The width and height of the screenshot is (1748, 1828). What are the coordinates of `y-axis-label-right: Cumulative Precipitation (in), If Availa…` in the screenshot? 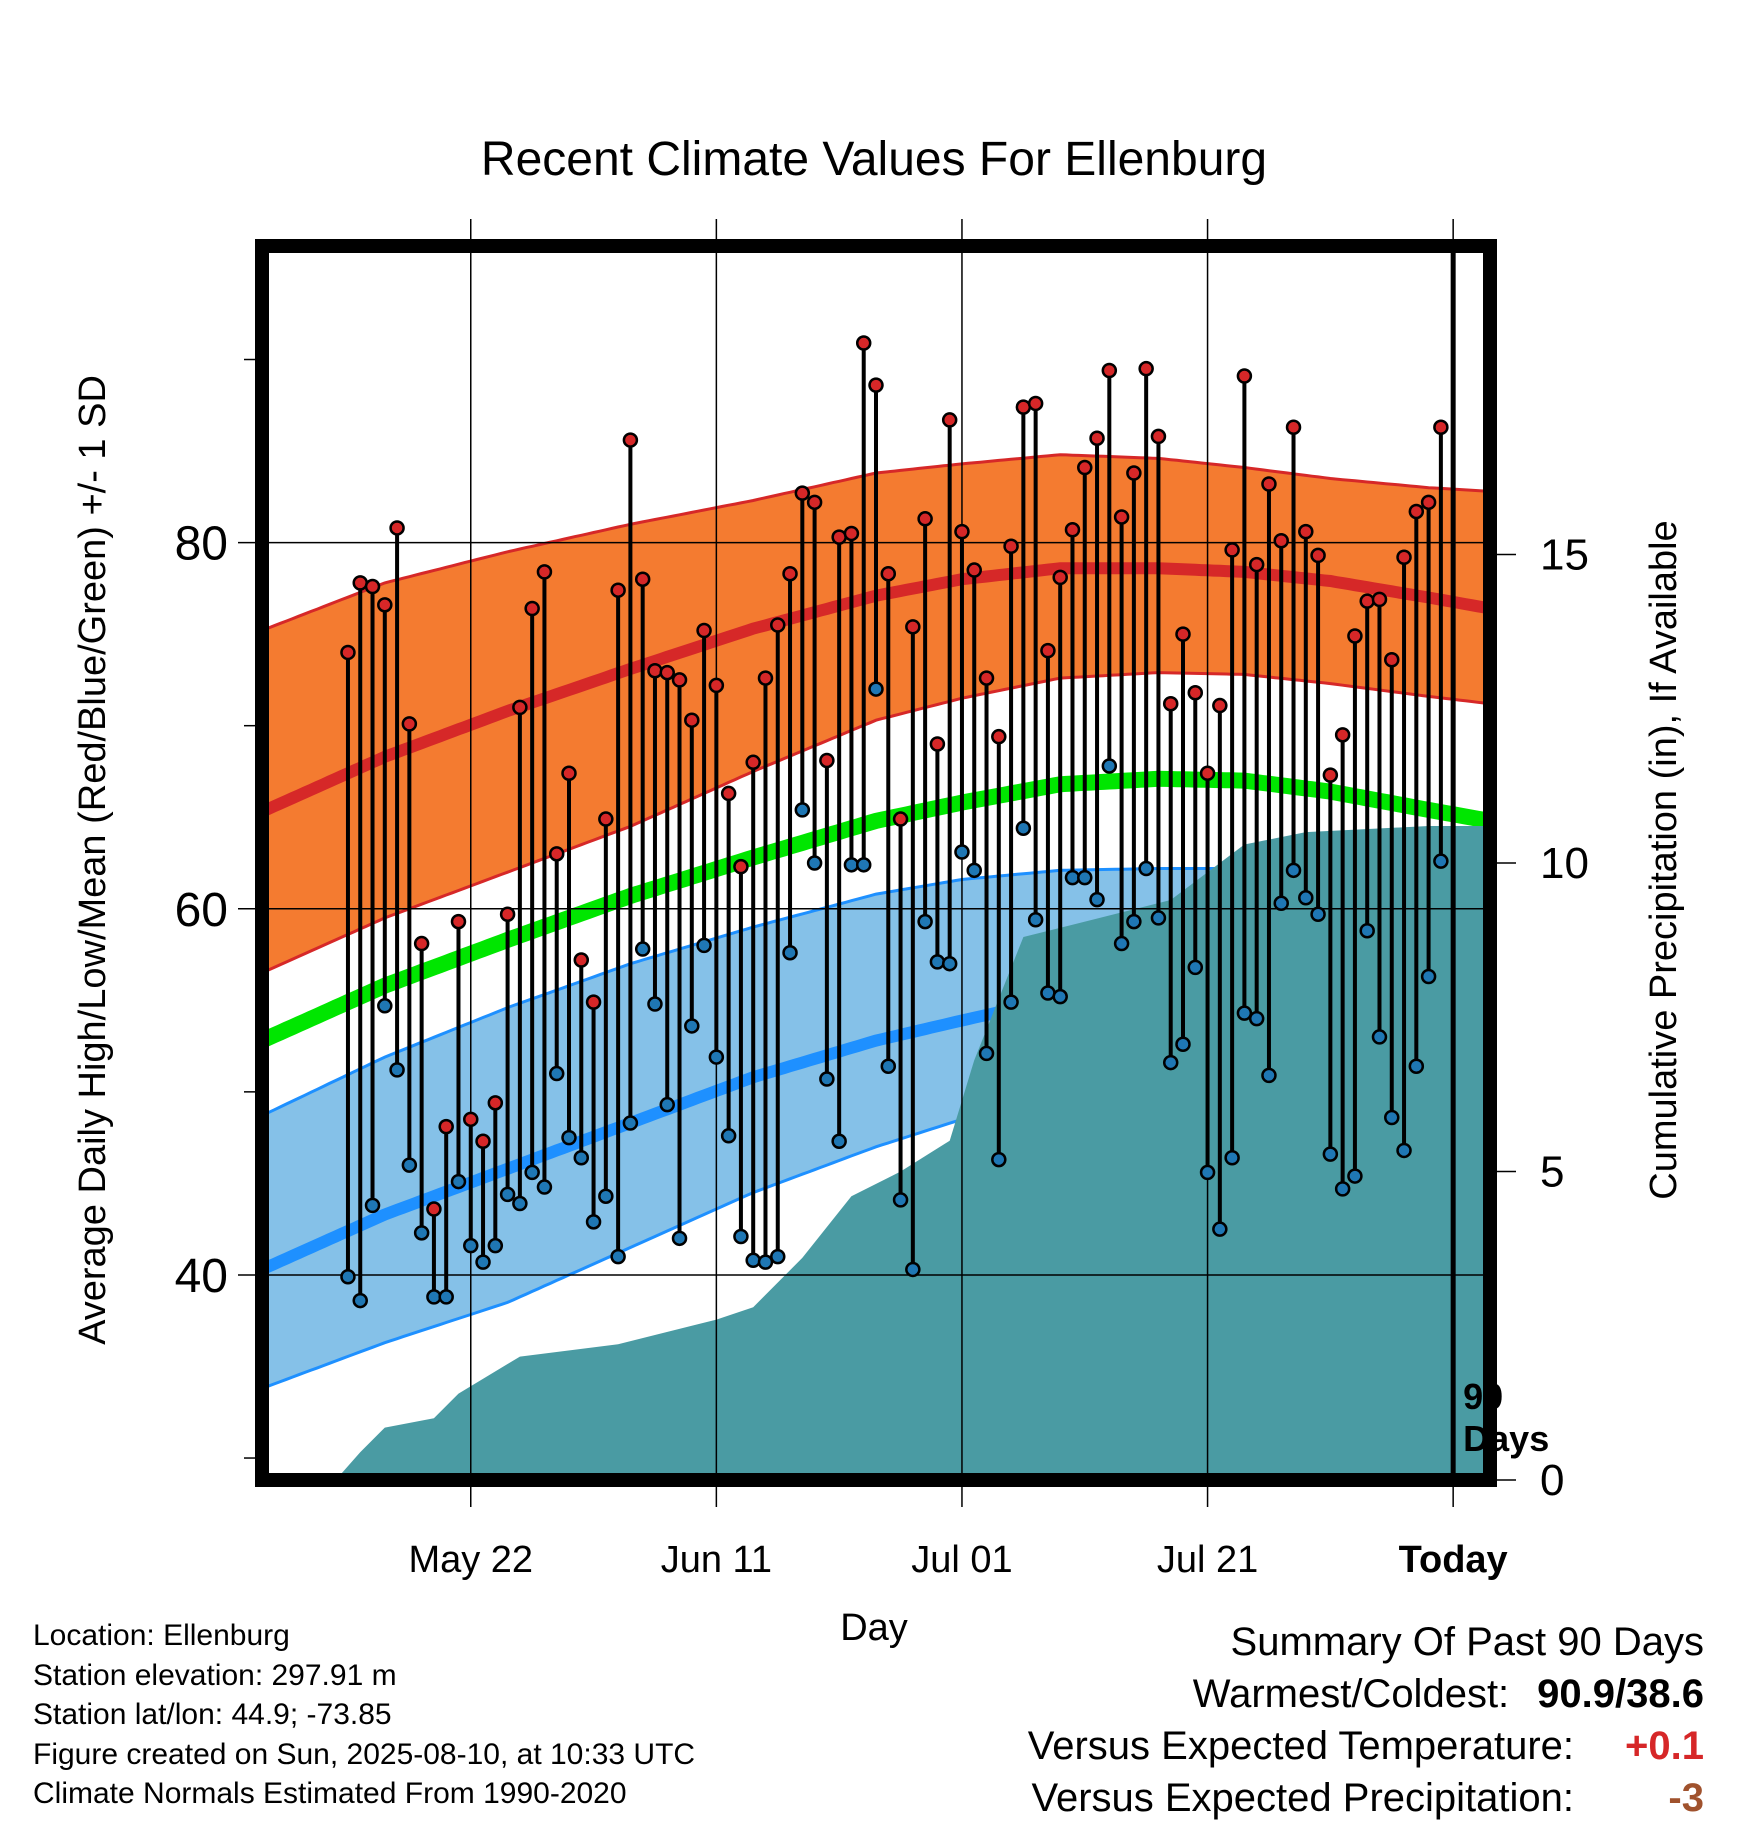 It's located at (1664, 859).